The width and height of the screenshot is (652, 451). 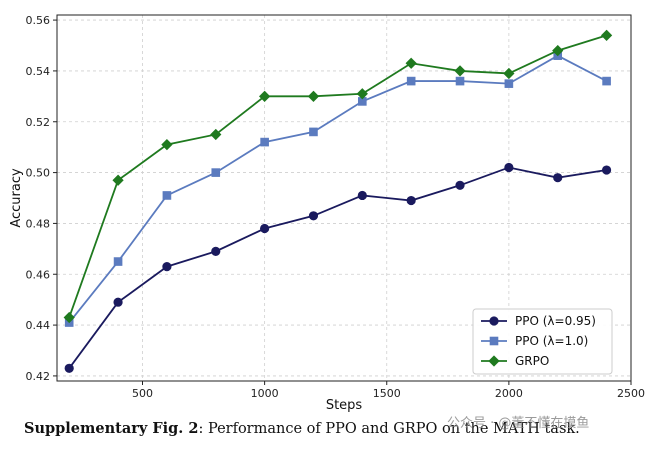 What do you see at coordinates (38, 122) in the screenshot?
I see `y-tick-label: 0.52` at bounding box center [38, 122].